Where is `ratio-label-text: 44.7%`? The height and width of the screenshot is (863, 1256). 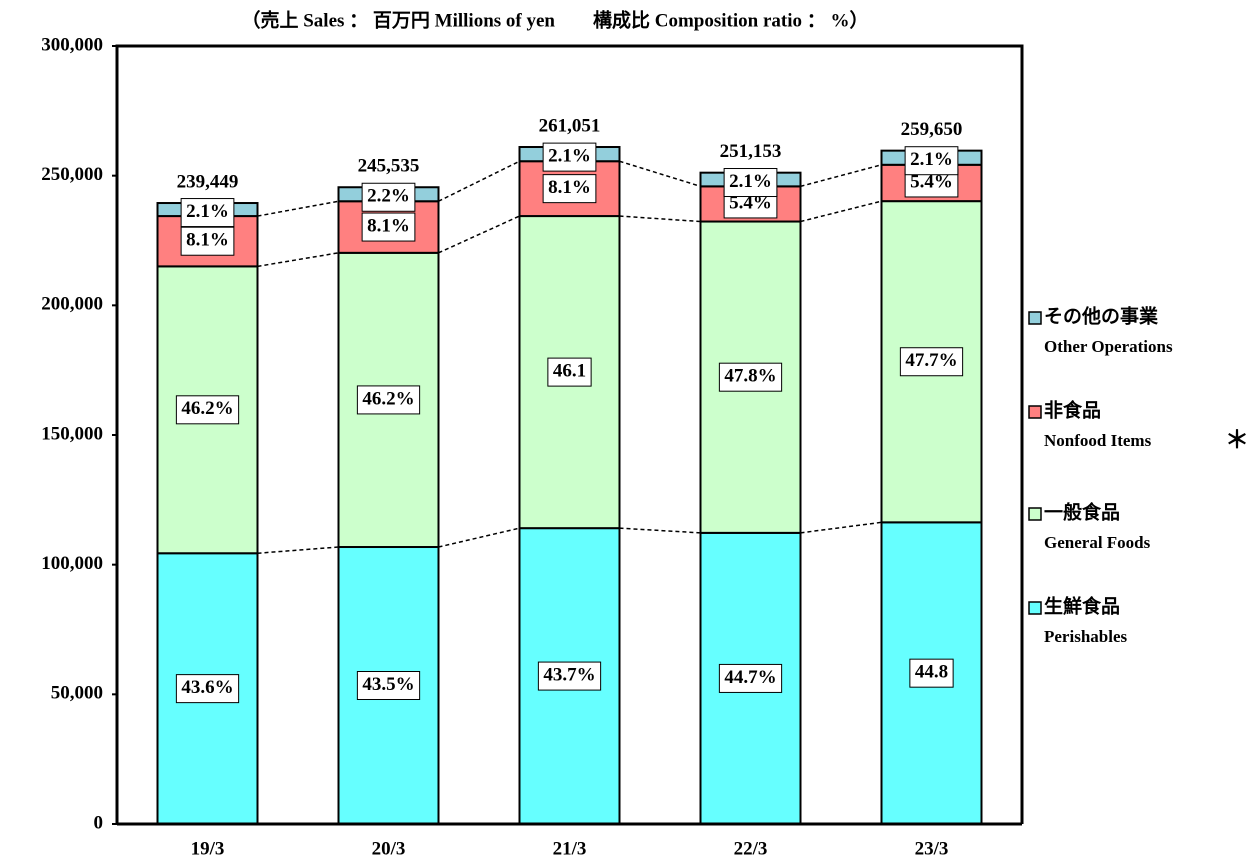 ratio-label-text: 44.7% is located at coordinates (750, 677).